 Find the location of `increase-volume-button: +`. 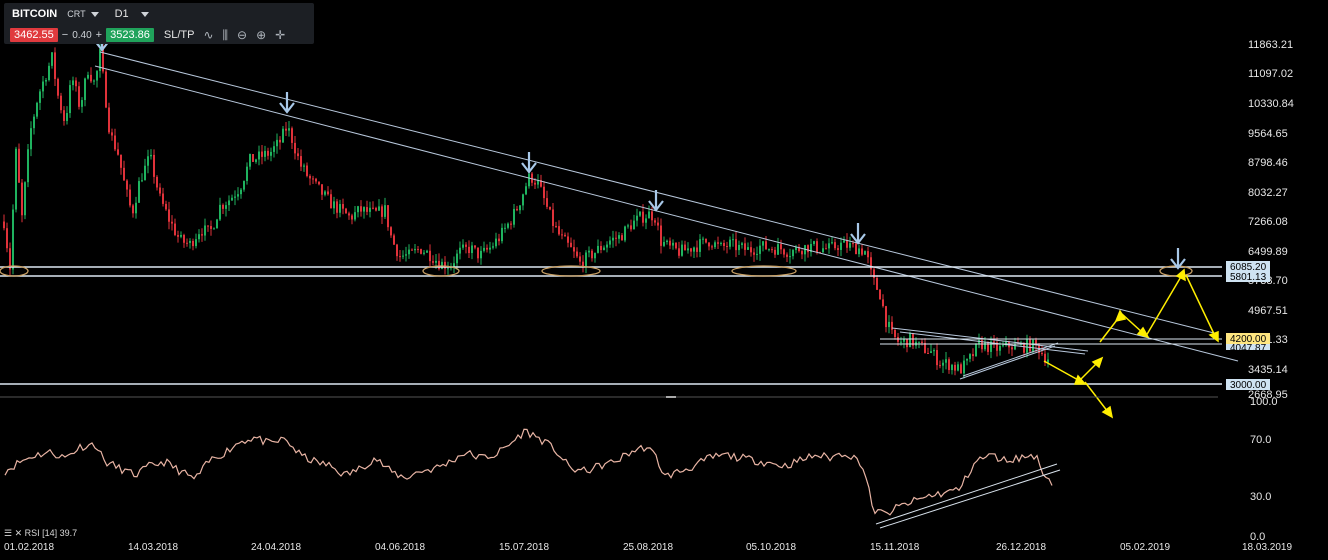

increase-volume-button: + is located at coordinates (99, 35).